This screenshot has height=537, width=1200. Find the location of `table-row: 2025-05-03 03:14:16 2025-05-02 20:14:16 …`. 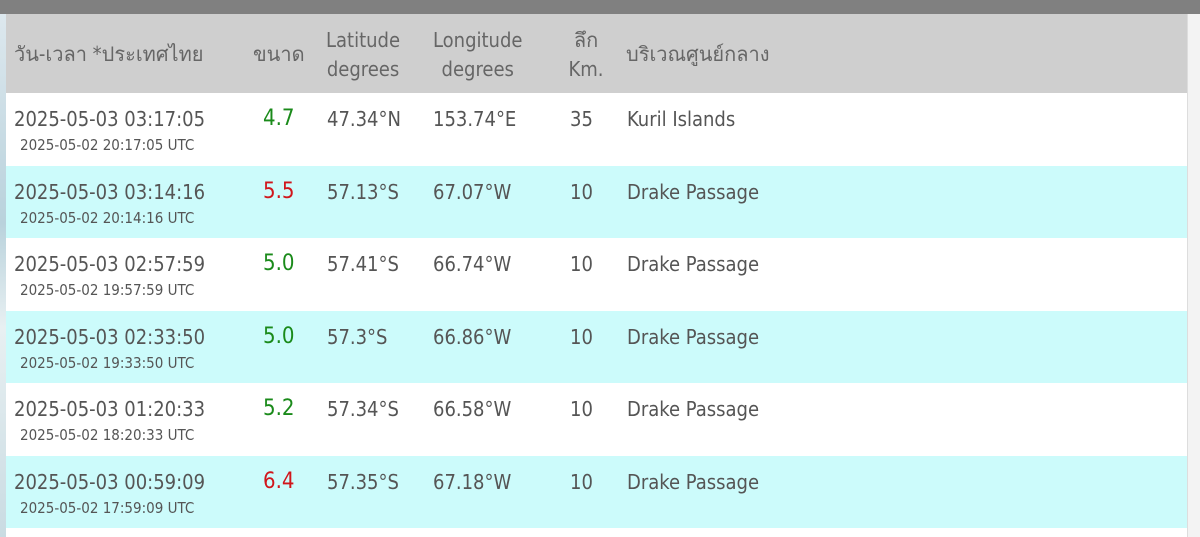

table-row: 2025-05-03 03:14:16 2025-05-02 20:14:16 … is located at coordinates (596, 201).